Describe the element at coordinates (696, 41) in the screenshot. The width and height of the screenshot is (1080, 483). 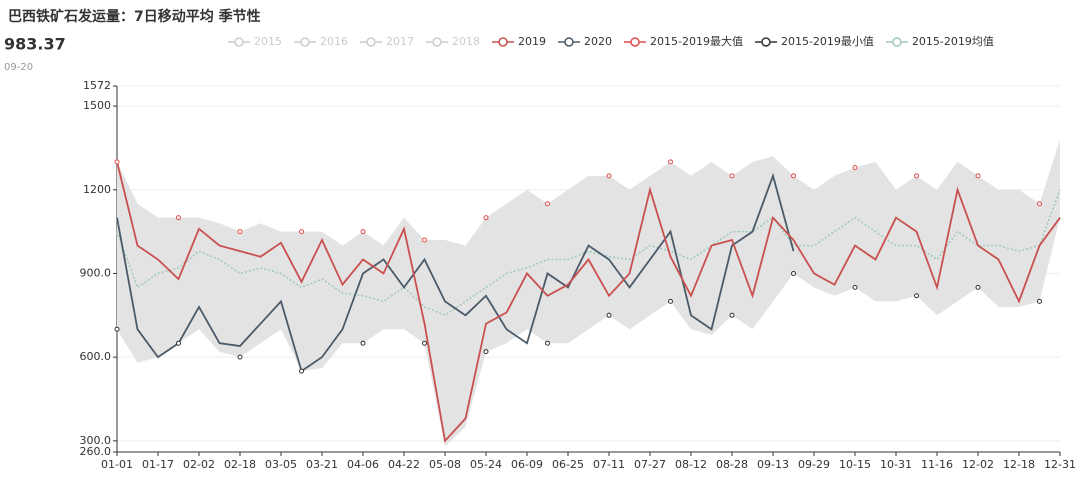
I see `legend-label: 2015-2019最大值` at that location.